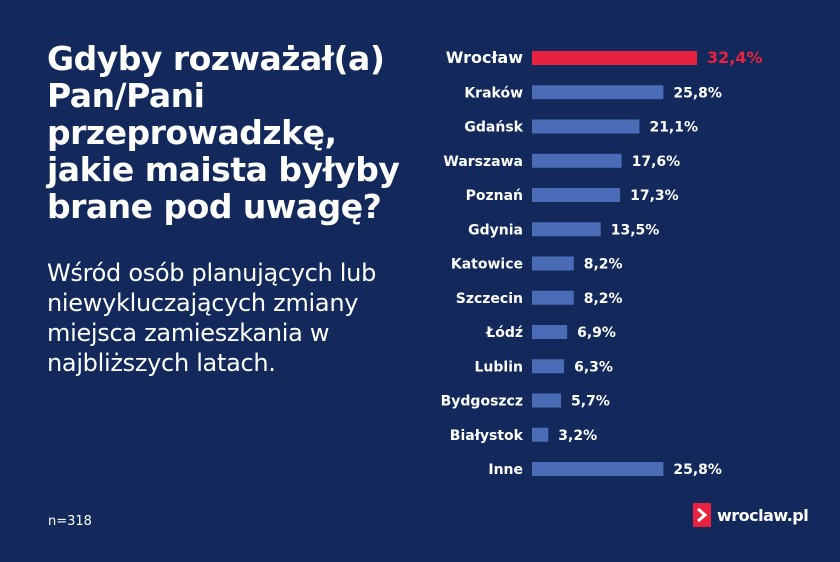  What do you see at coordinates (697, 470) in the screenshot?
I see `value-label-inne: 25,8%` at bounding box center [697, 470].